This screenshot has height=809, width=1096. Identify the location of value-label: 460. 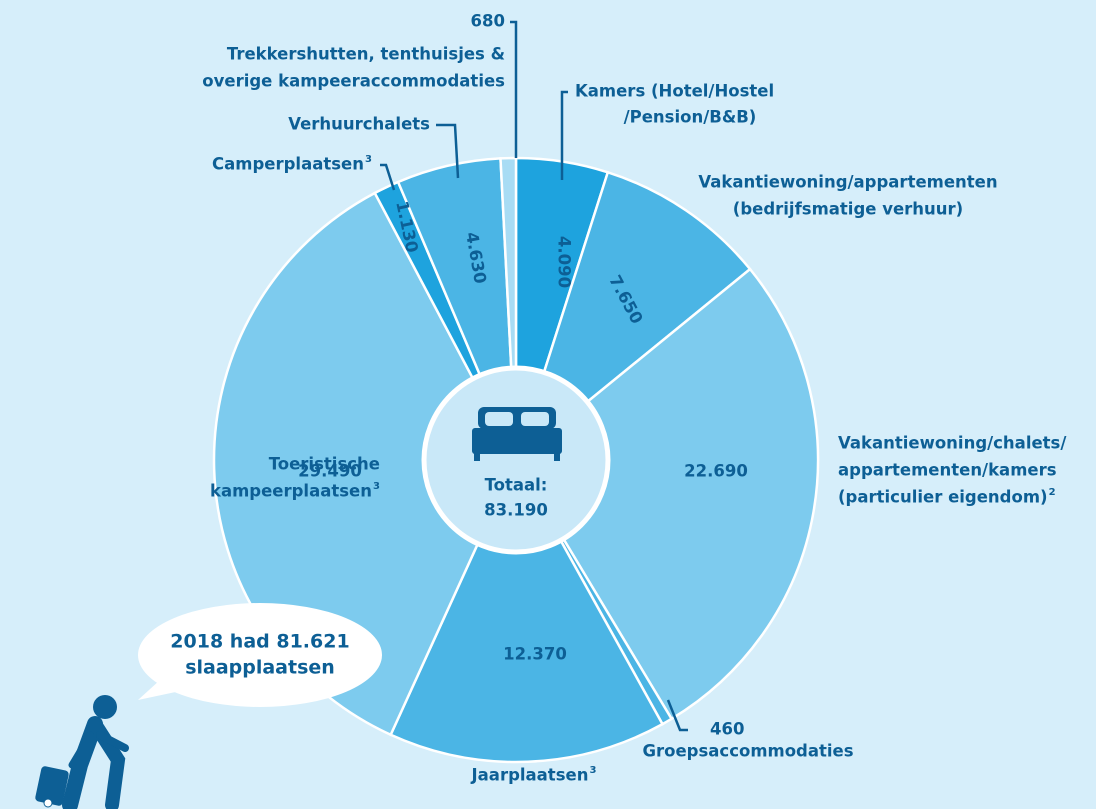
(727, 729).